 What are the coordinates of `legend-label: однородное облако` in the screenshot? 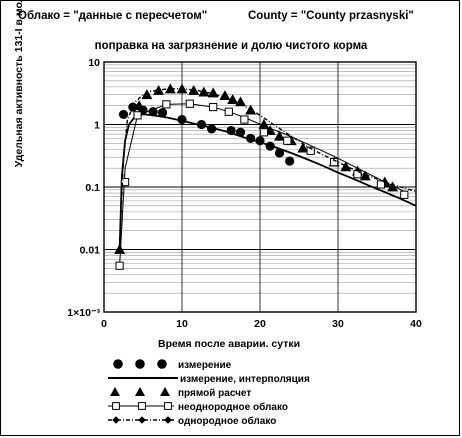 It's located at (227, 421).